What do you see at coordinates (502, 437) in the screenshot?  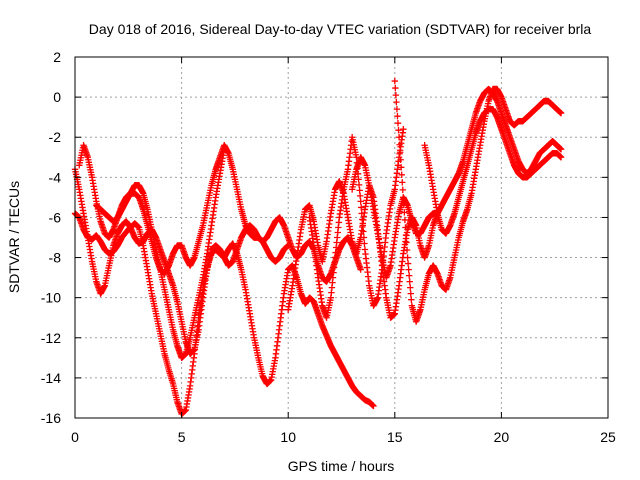 I see `x-tick-label: 20` at bounding box center [502, 437].